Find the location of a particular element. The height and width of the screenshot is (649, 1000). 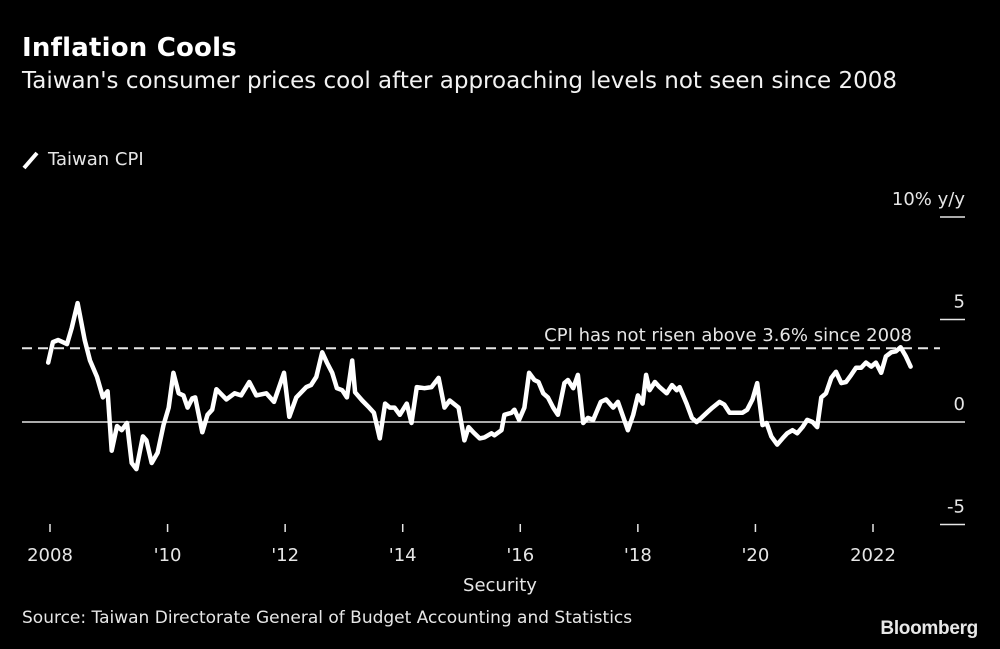

y-tick-label: 10% y/y is located at coordinates (928, 199).